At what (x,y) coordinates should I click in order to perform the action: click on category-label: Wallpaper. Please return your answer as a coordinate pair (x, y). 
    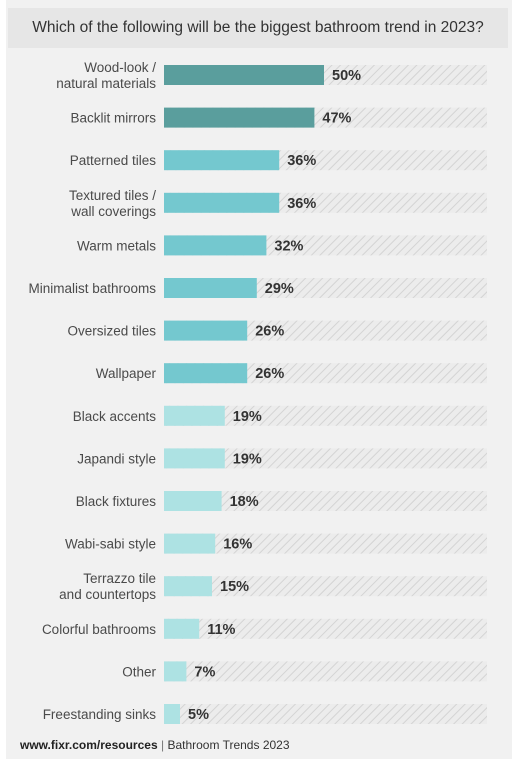
    Looking at the image, I should click on (126, 373).